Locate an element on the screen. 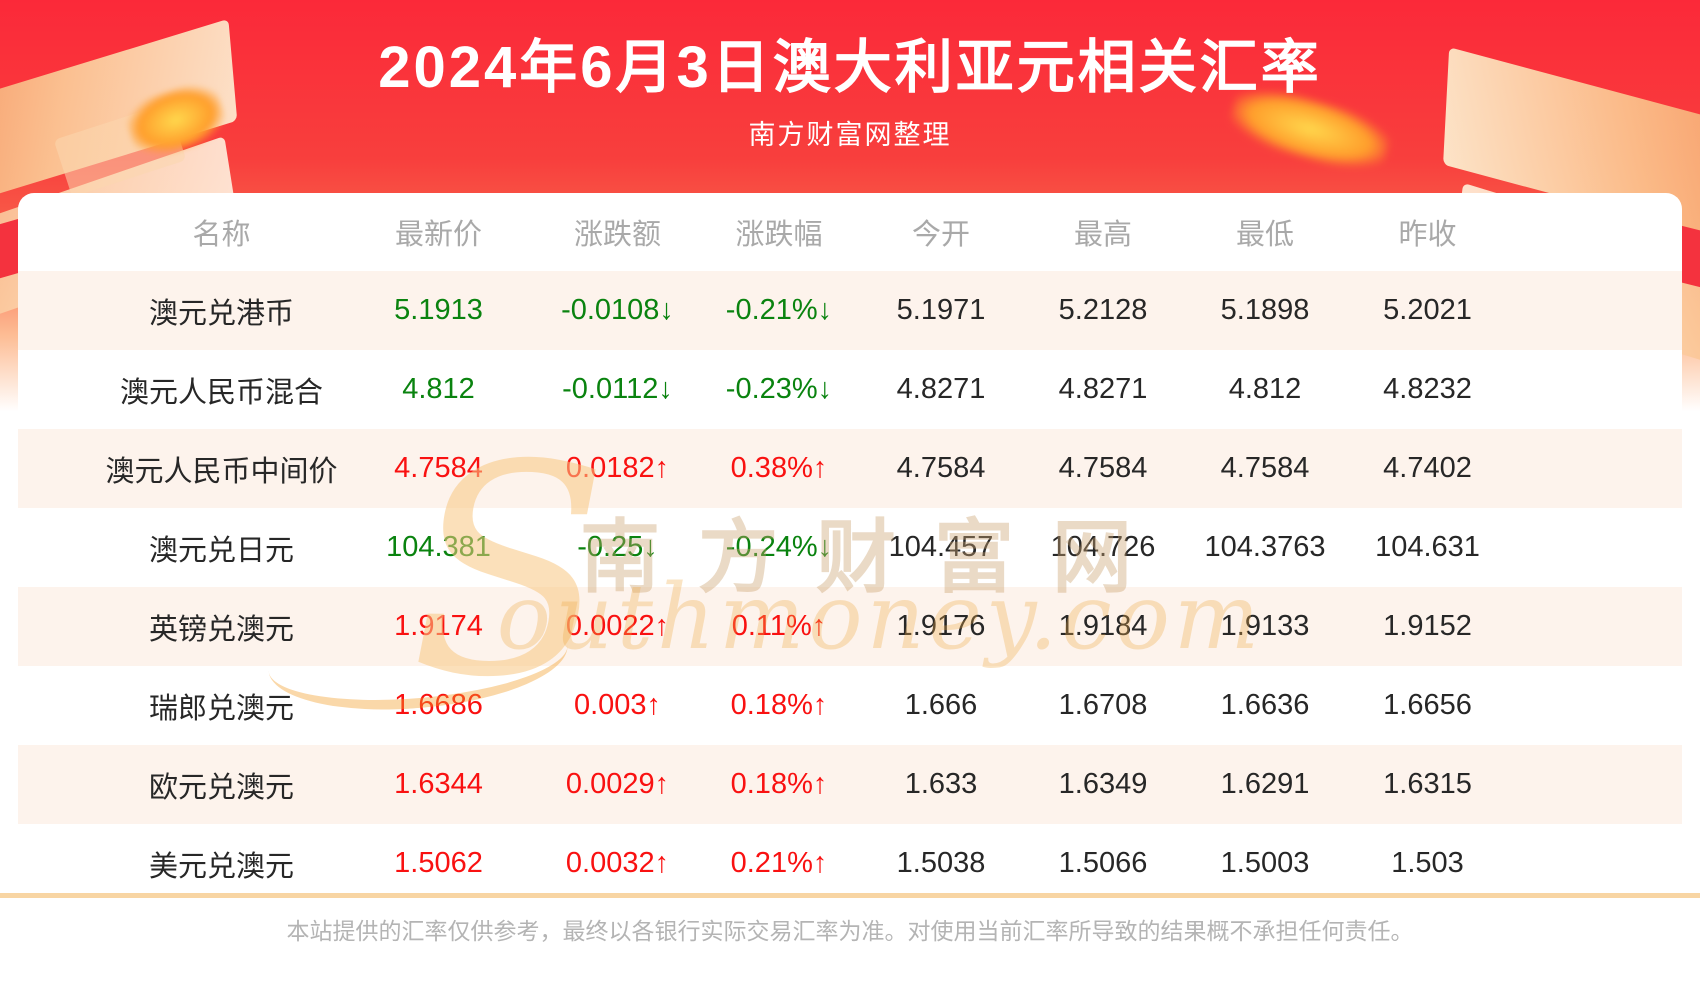  cell-low: 1.6636 is located at coordinates (1265, 705).